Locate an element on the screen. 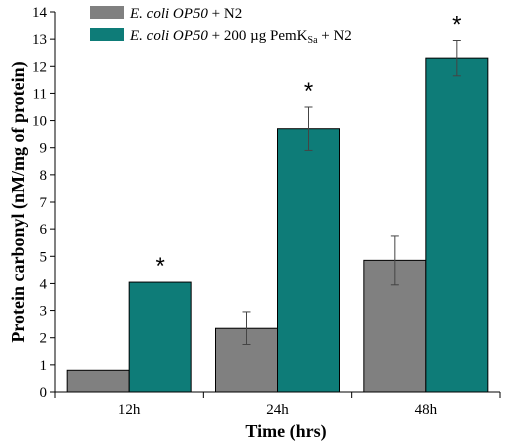 Image resolution: width=510 pixels, height=446 pixels. legend-label-series-1-italic: E. coli OP50 is located at coordinates (168, 14).